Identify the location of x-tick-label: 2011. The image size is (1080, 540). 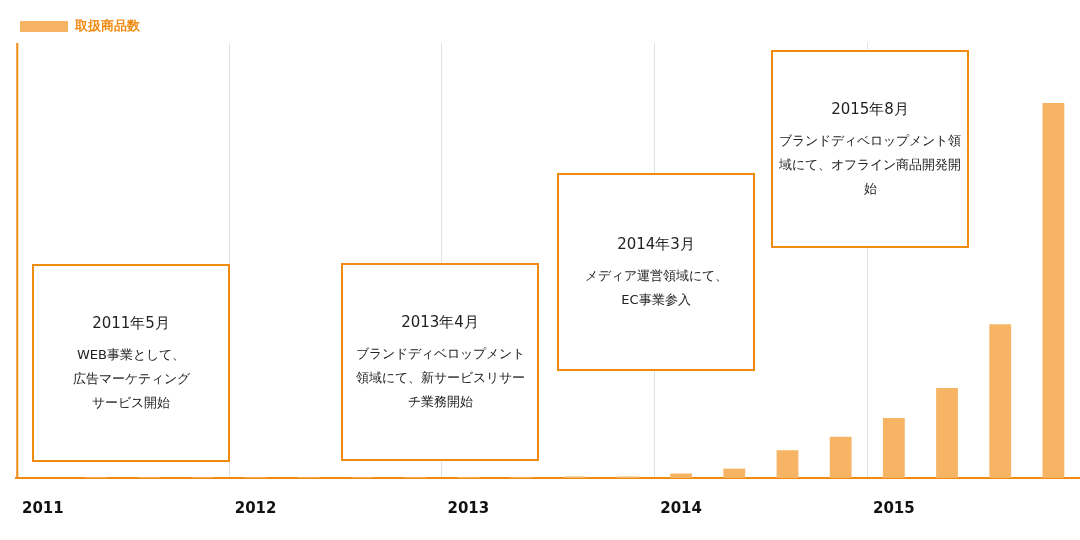
(43, 507).